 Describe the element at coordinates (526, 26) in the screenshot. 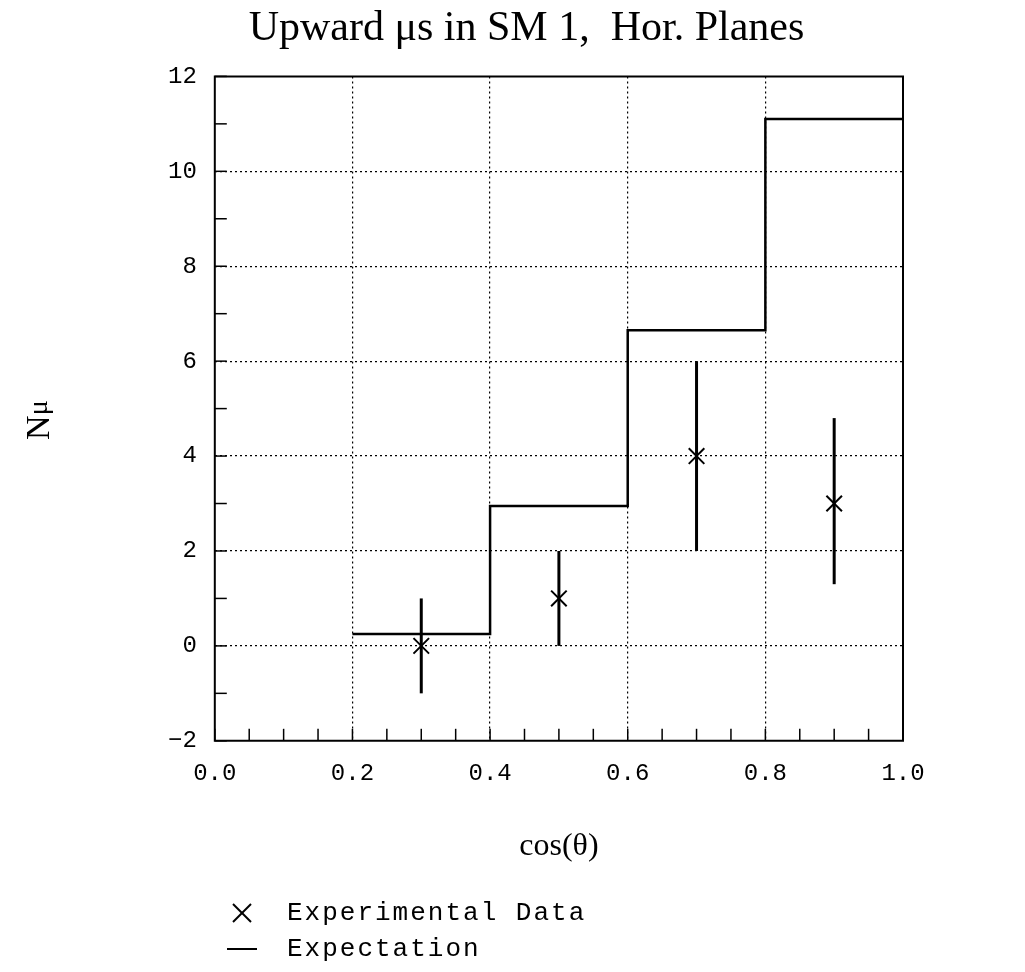

I see `chart-title: Upward μs in SM 1, Hor. Planes` at that location.